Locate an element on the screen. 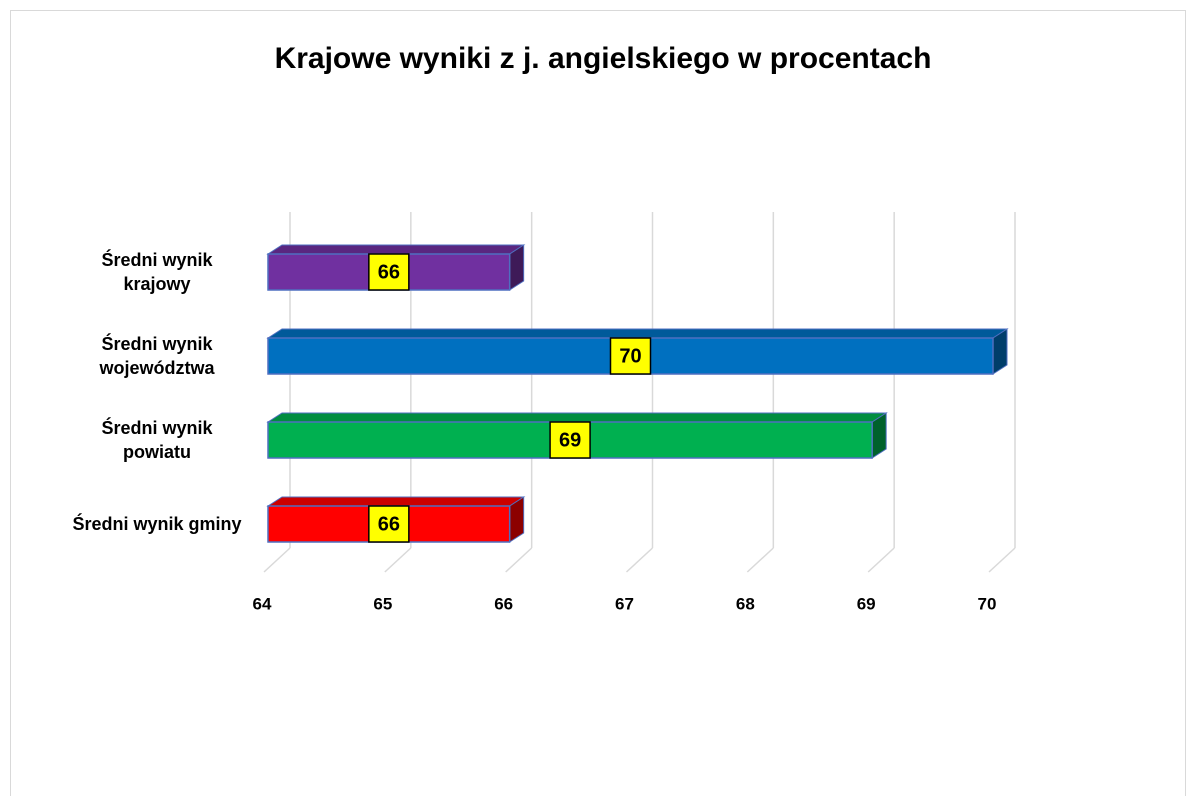 The width and height of the screenshot is (1197, 796). x-tick-label: 66 is located at coordinates (503, 603).